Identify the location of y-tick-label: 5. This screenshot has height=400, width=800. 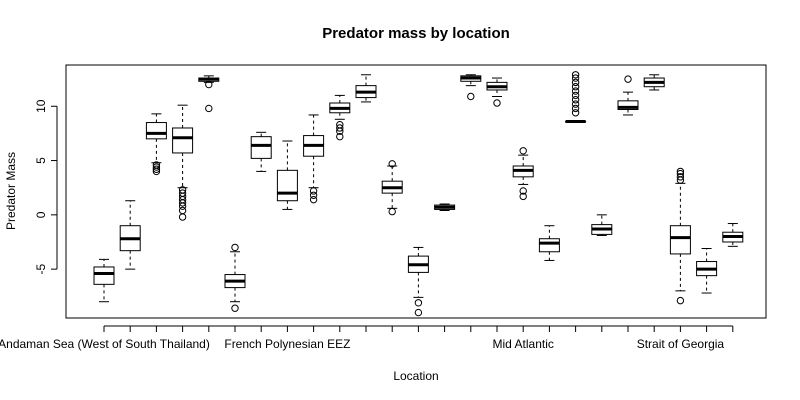
(41, 160).